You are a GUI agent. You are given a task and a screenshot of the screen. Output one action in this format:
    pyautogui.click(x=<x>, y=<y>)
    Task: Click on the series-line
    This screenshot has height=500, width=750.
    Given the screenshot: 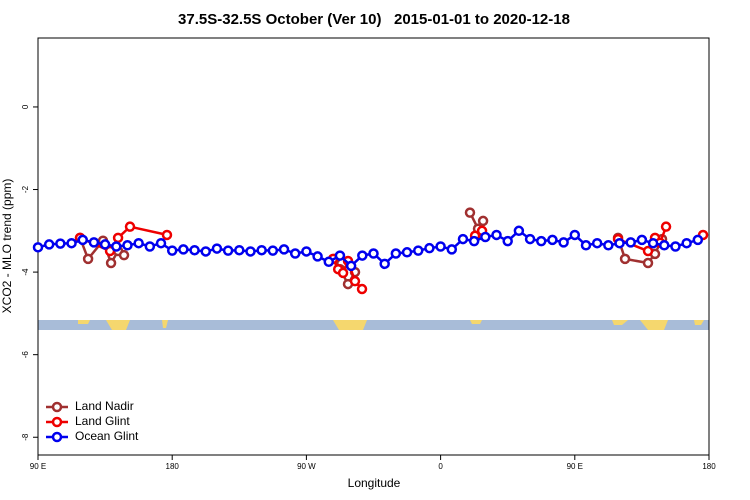 What is the action you would take?
    pyautogui.click(x=368, y=248)
    